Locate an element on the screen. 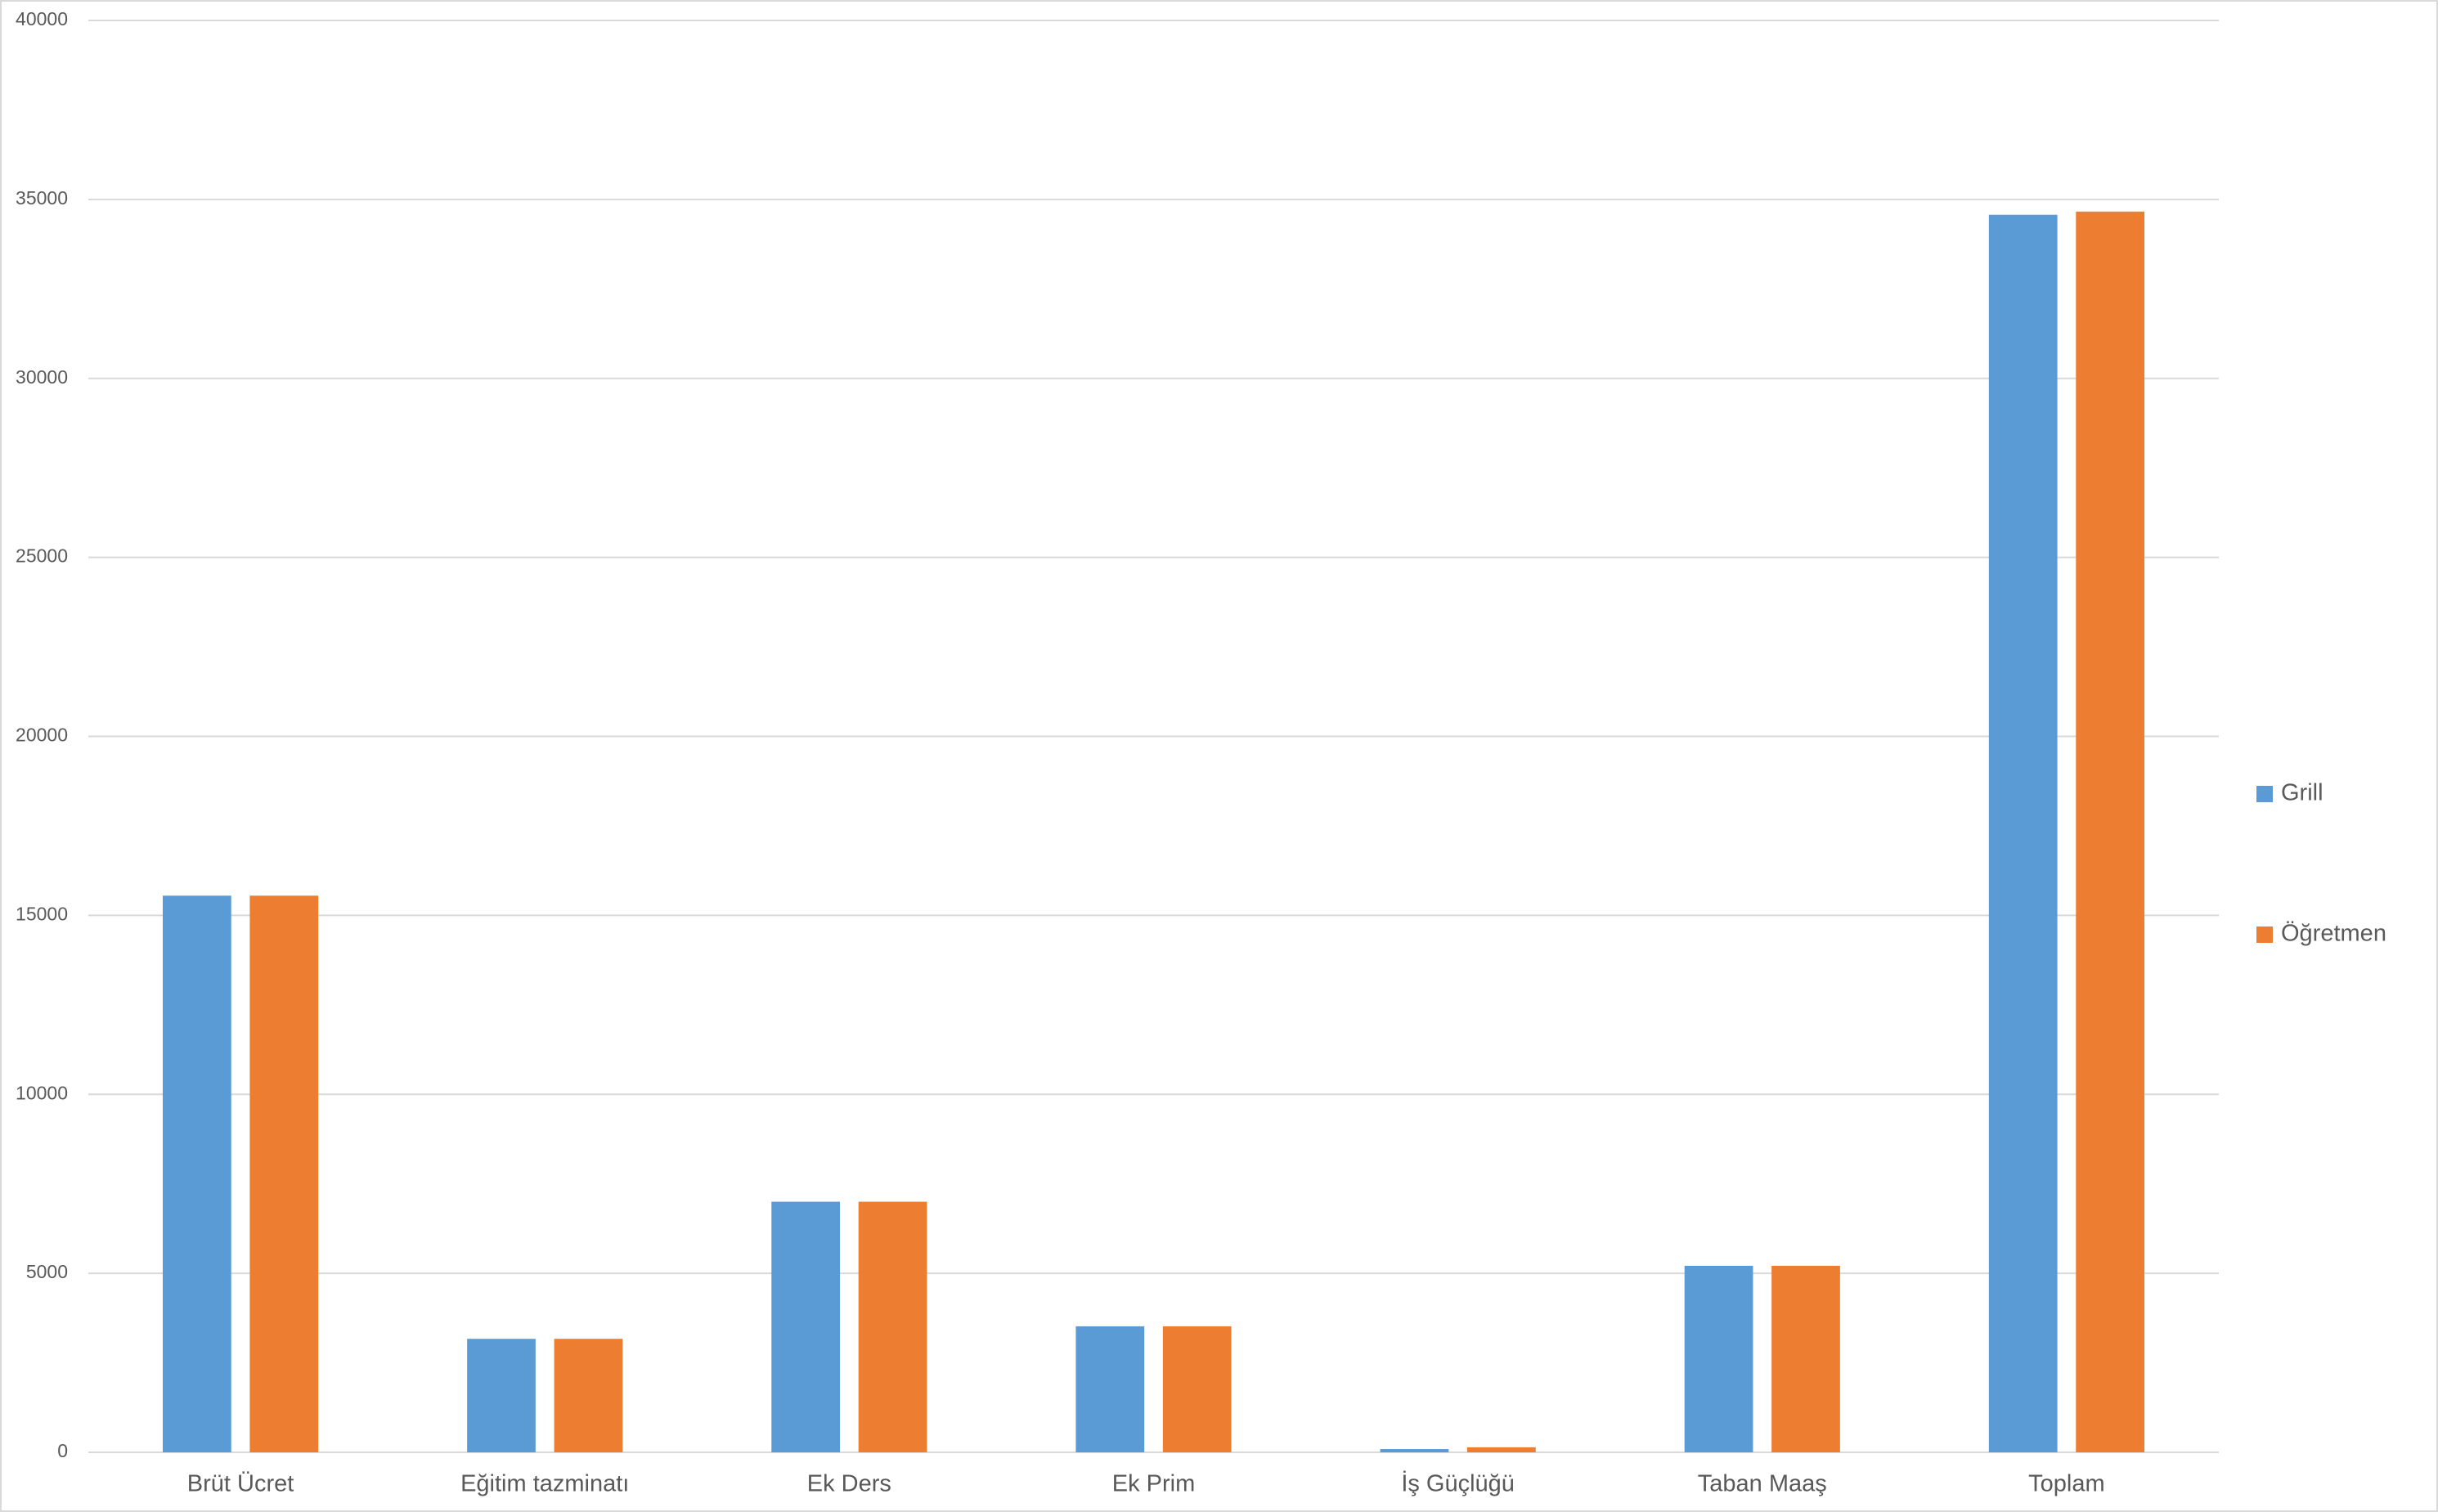  x-tick-label: Ek Prim is located at coordinates (1154, 1484).